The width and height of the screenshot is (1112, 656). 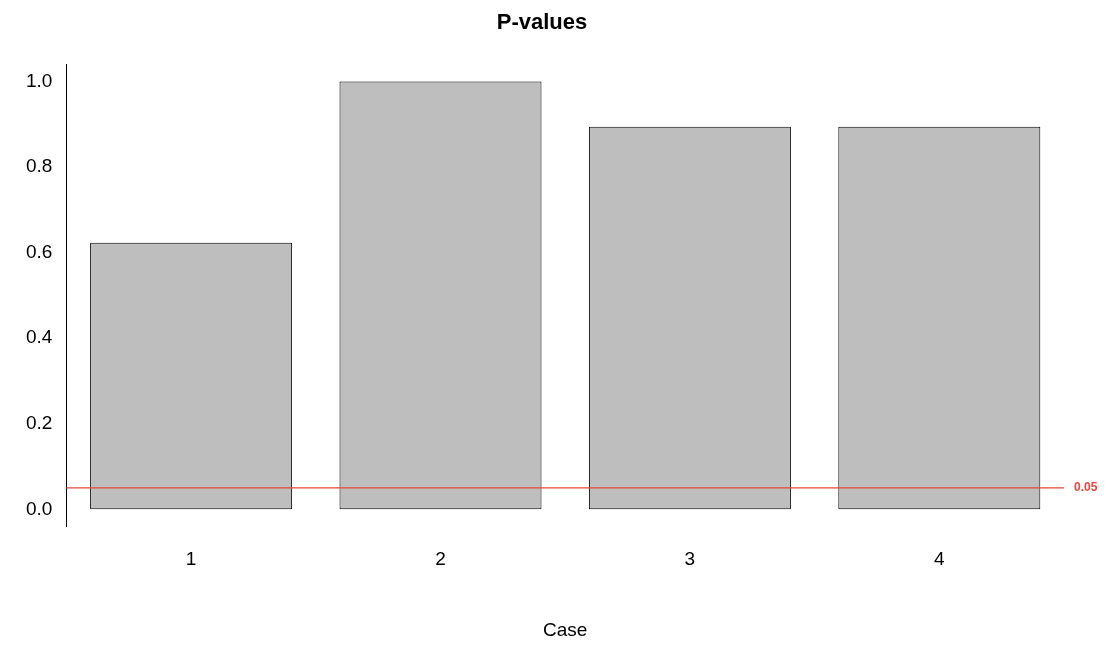 I want to click on y-tick-label: 0.8, so click(x=39, y=166).